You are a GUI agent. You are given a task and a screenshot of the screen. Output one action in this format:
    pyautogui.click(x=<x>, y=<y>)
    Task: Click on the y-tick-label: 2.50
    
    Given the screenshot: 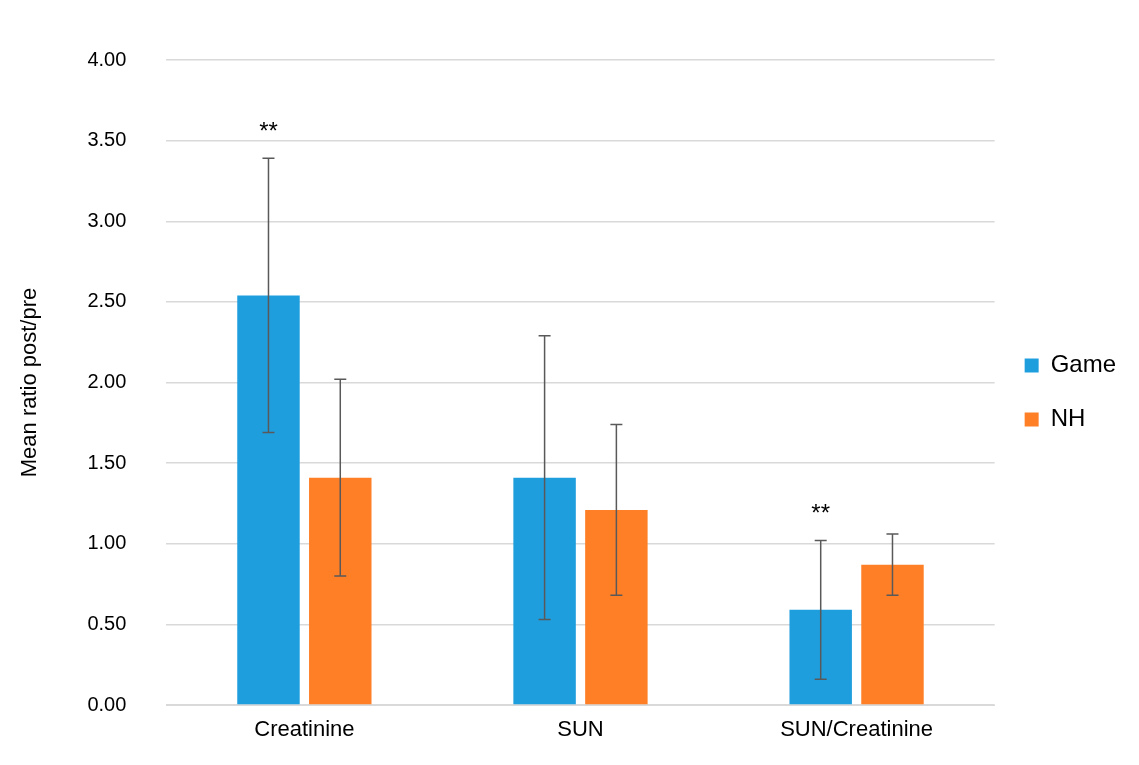 What is the action you would take?
    pyautogui.click(x=107, y=300)
    